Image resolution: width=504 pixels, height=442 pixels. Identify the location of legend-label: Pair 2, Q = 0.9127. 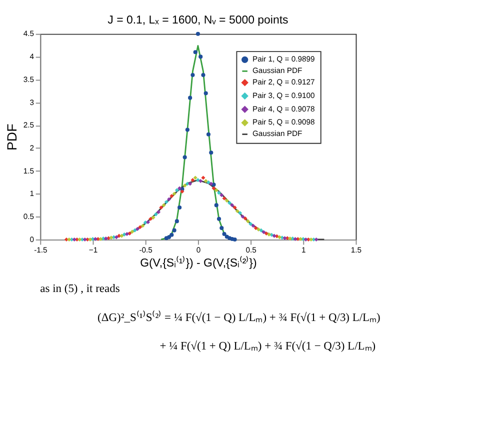
(283, 82).